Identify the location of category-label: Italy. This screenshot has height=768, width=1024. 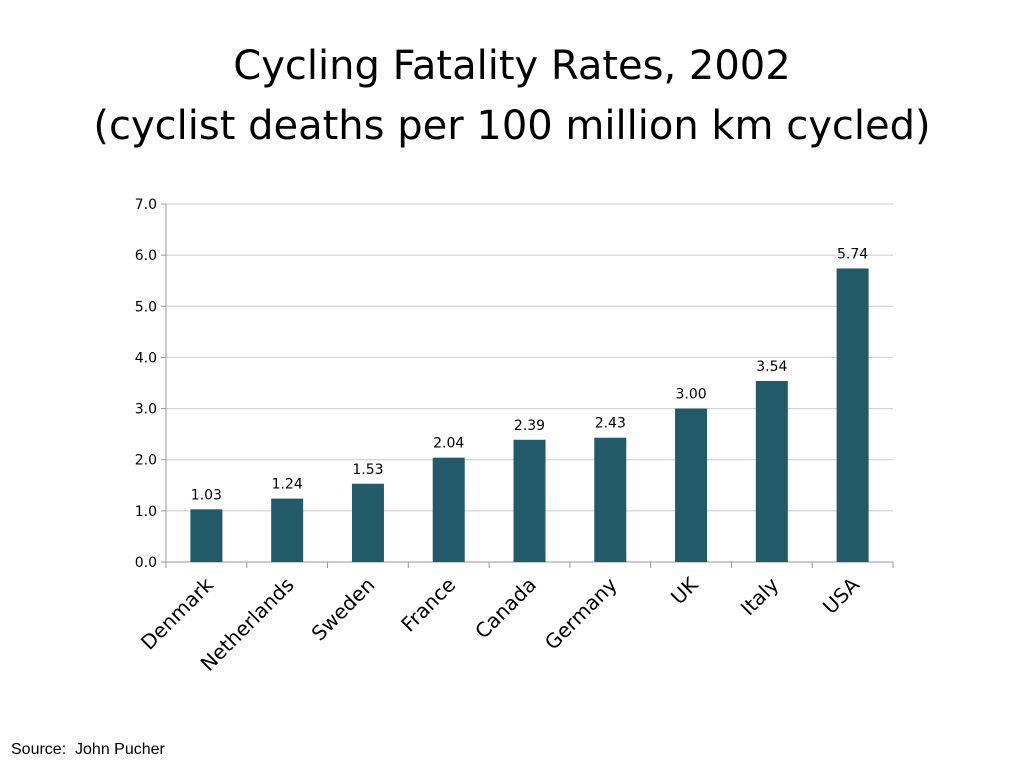
(760, 596).